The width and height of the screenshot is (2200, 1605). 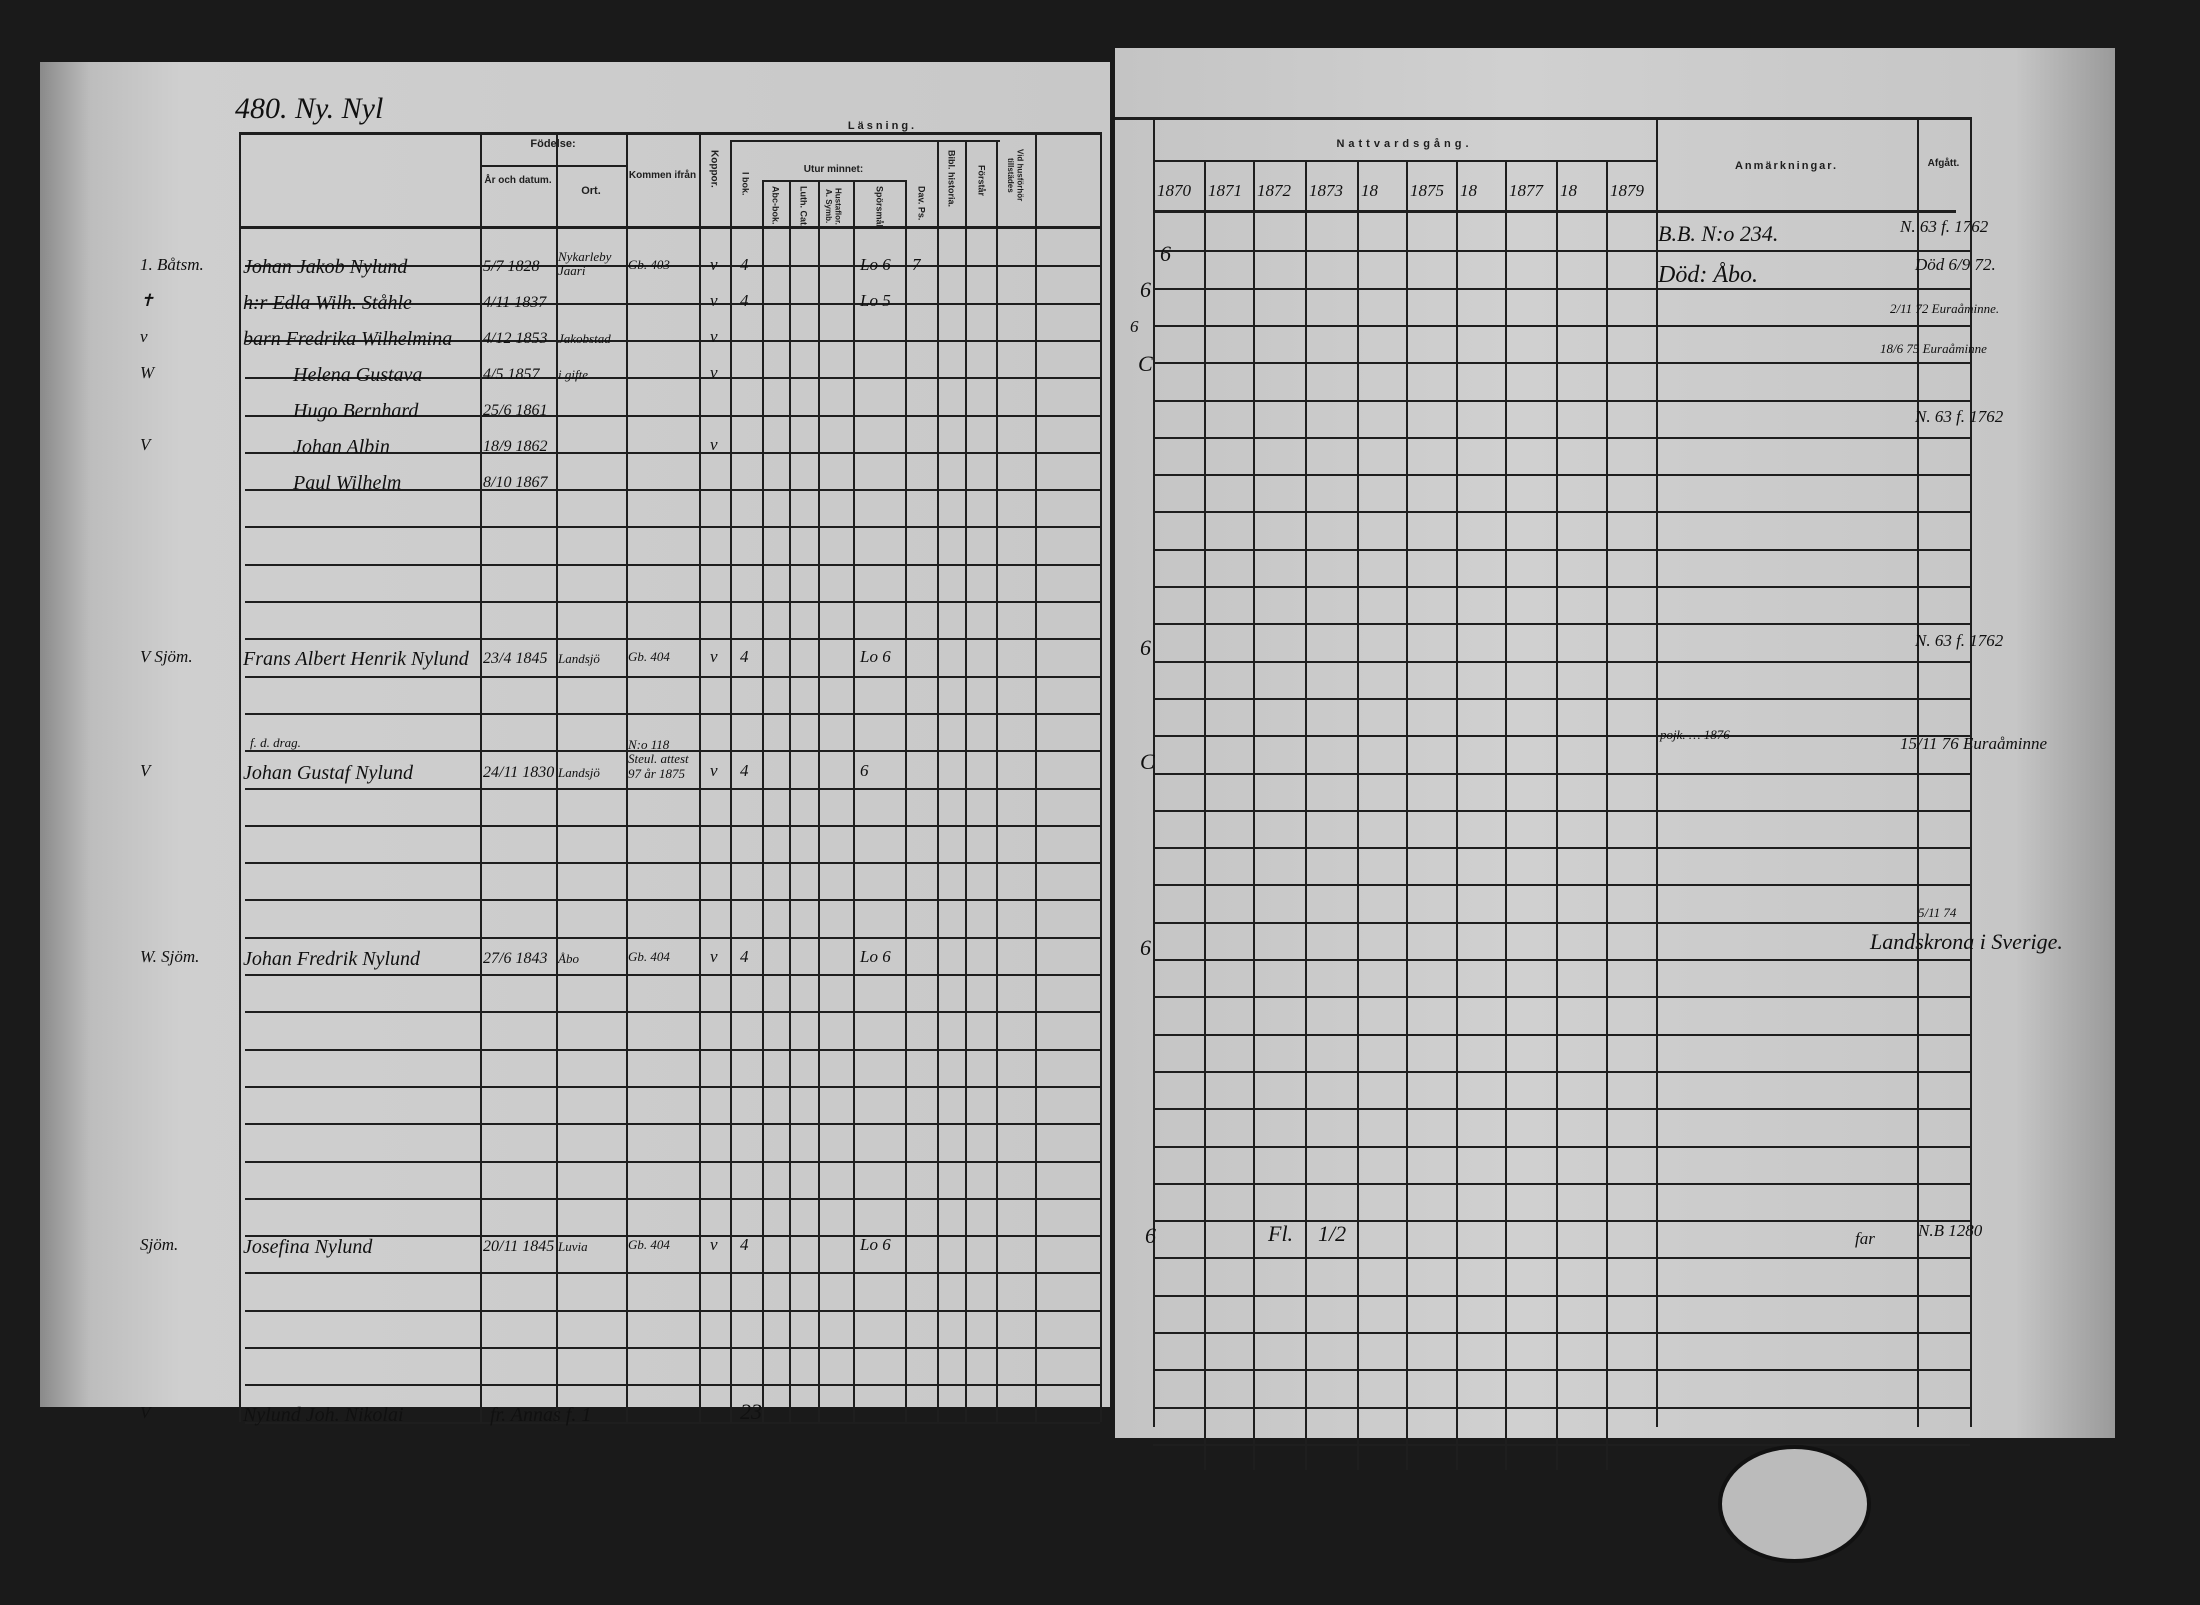 What do you see at coordinates (1794, 1504) in the screenshot?
I see `archive-stamp` at bounding box center [1794, 1504].